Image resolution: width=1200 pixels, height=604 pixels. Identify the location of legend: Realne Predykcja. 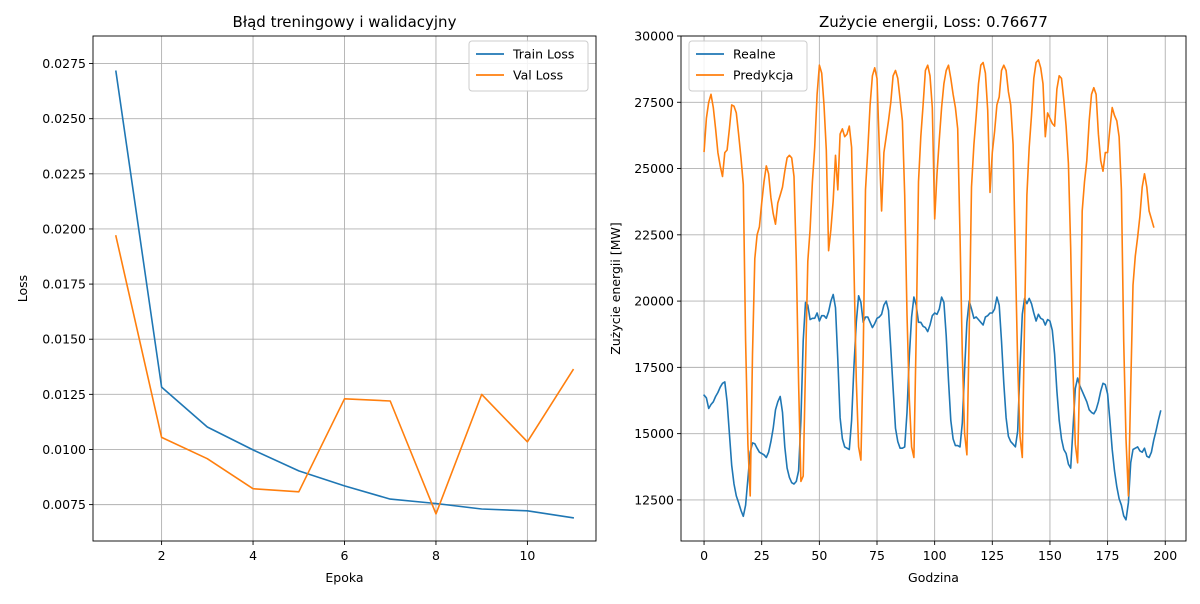
(748, 66).